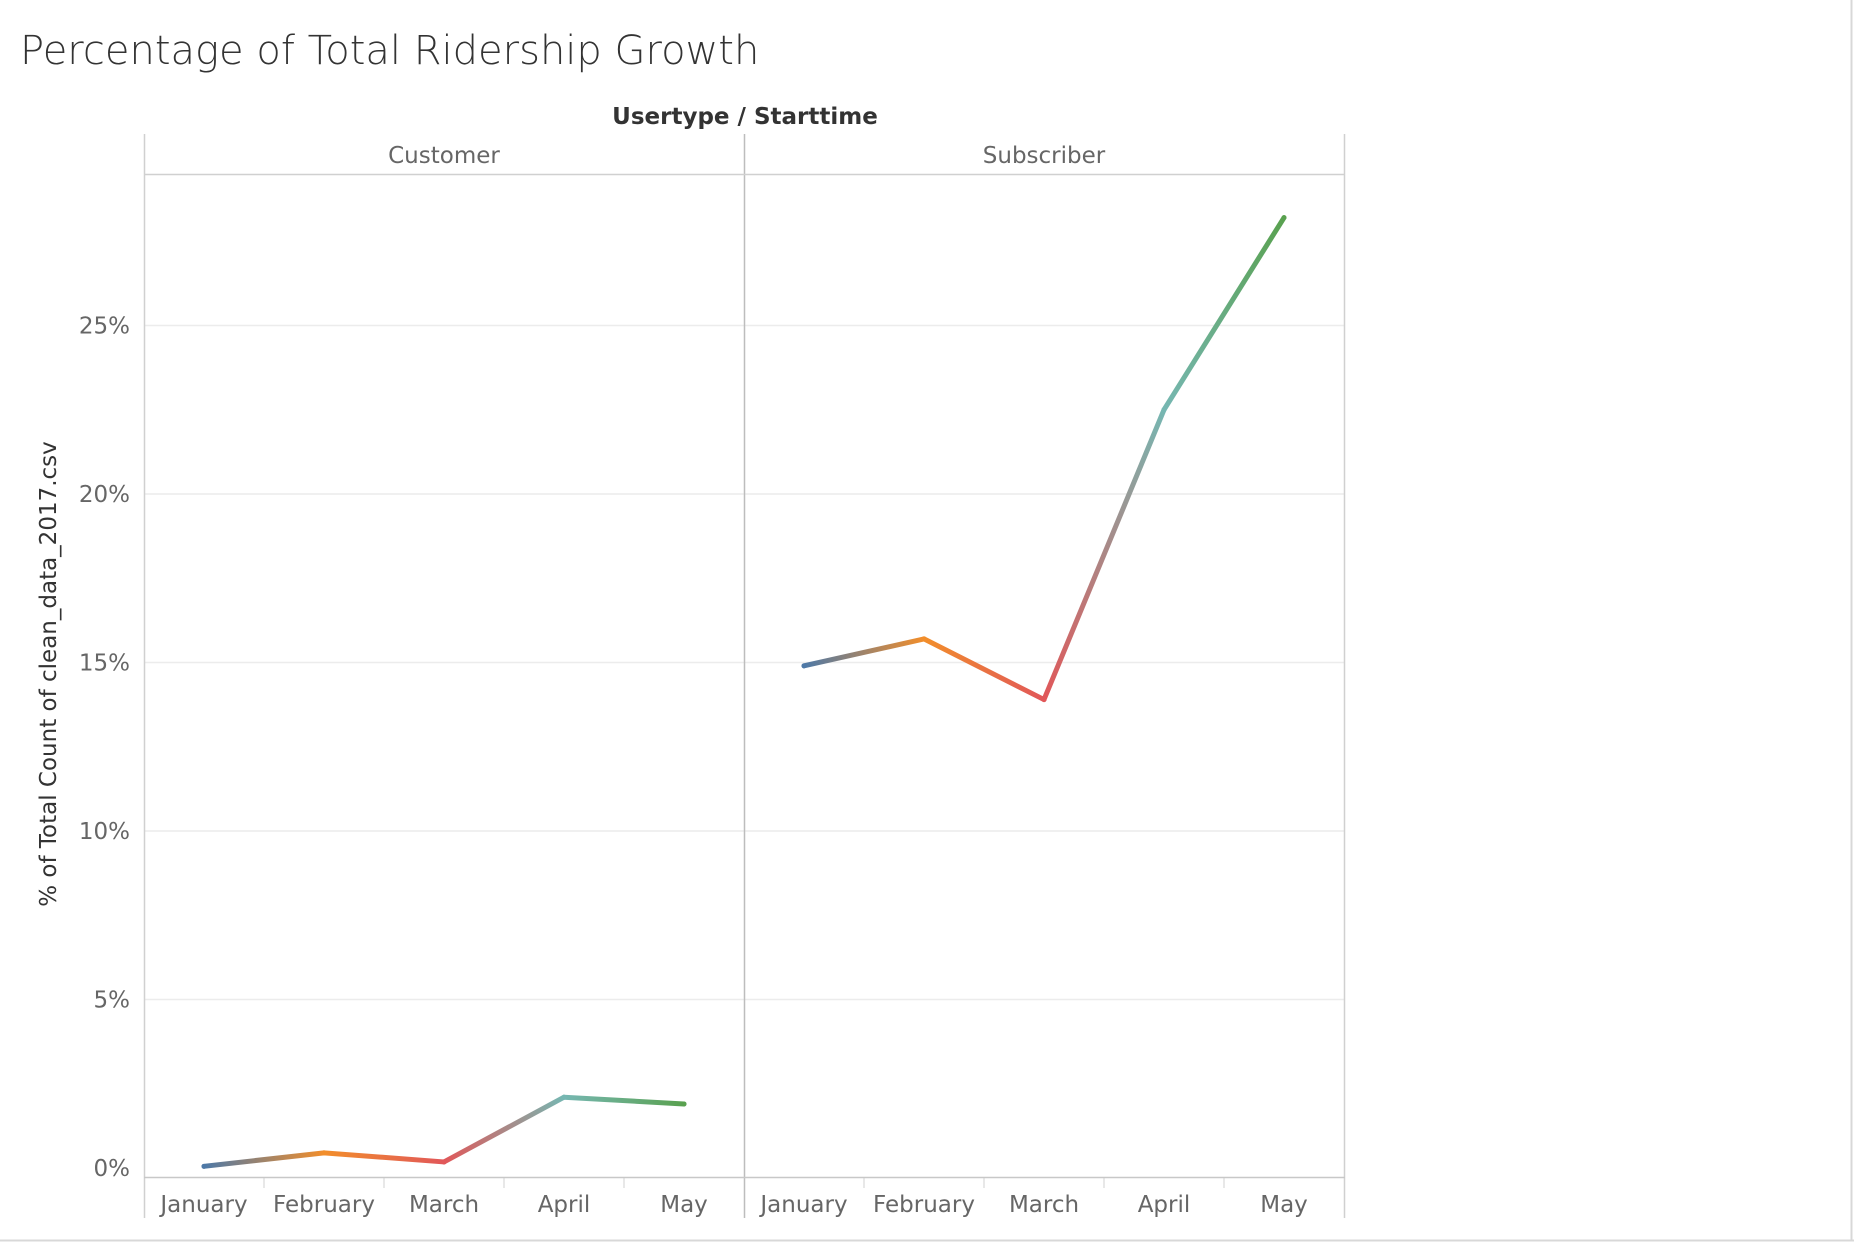  I want to click on column-header: Usertype / Starttime, so click(745, 117).